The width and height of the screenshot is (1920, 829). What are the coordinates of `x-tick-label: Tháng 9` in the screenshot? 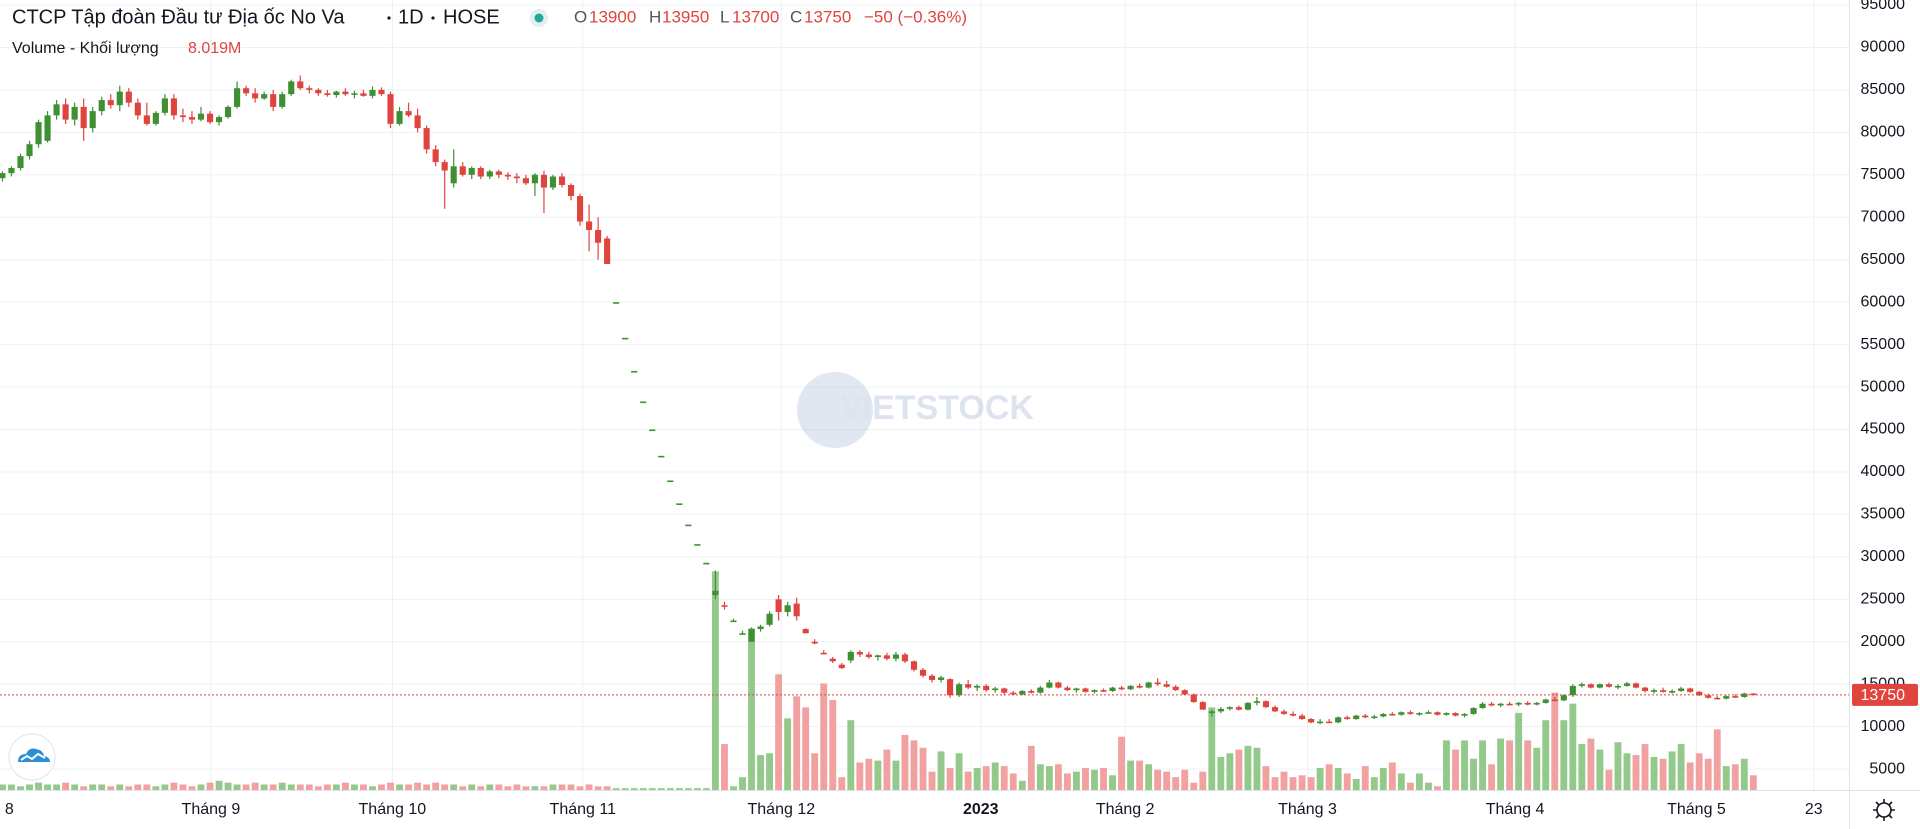 It's located at (211, 809).